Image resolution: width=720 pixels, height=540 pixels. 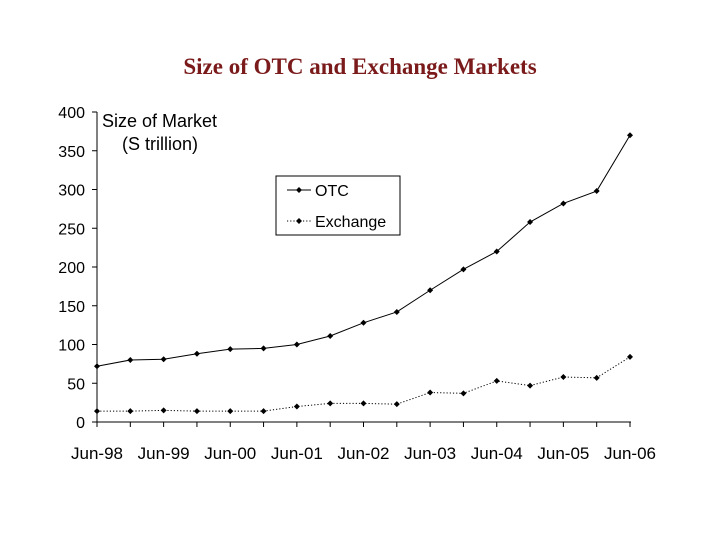 What do you see at coordinates (497, 453) in the screenshot?
I see `x-tick-label: Jun-04` at bounding box center [497, 453].